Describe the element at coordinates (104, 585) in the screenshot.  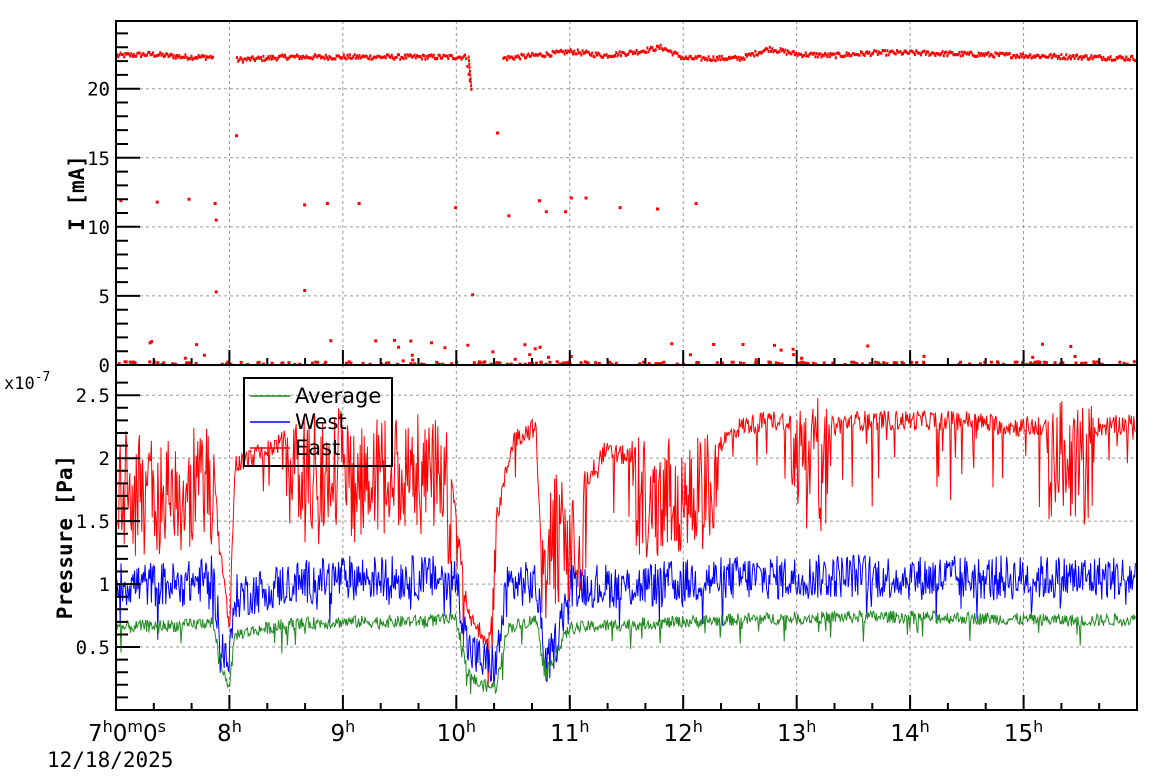
I see `bottom-y-tick-label: 1` at that location.